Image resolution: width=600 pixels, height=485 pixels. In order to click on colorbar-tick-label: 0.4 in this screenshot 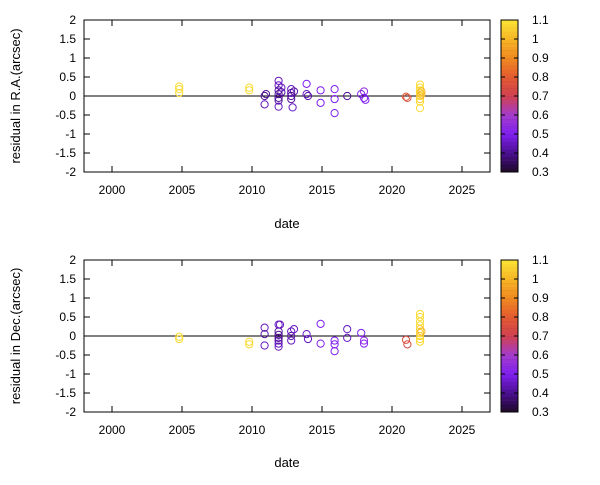, I will do `click(540, 393)`.